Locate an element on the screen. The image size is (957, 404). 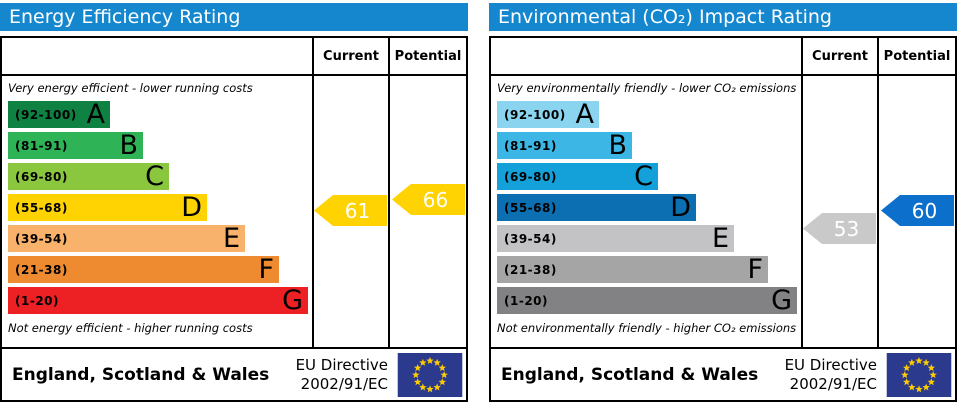
potential-rating-value: 66 is located at coordinates (435, 199).